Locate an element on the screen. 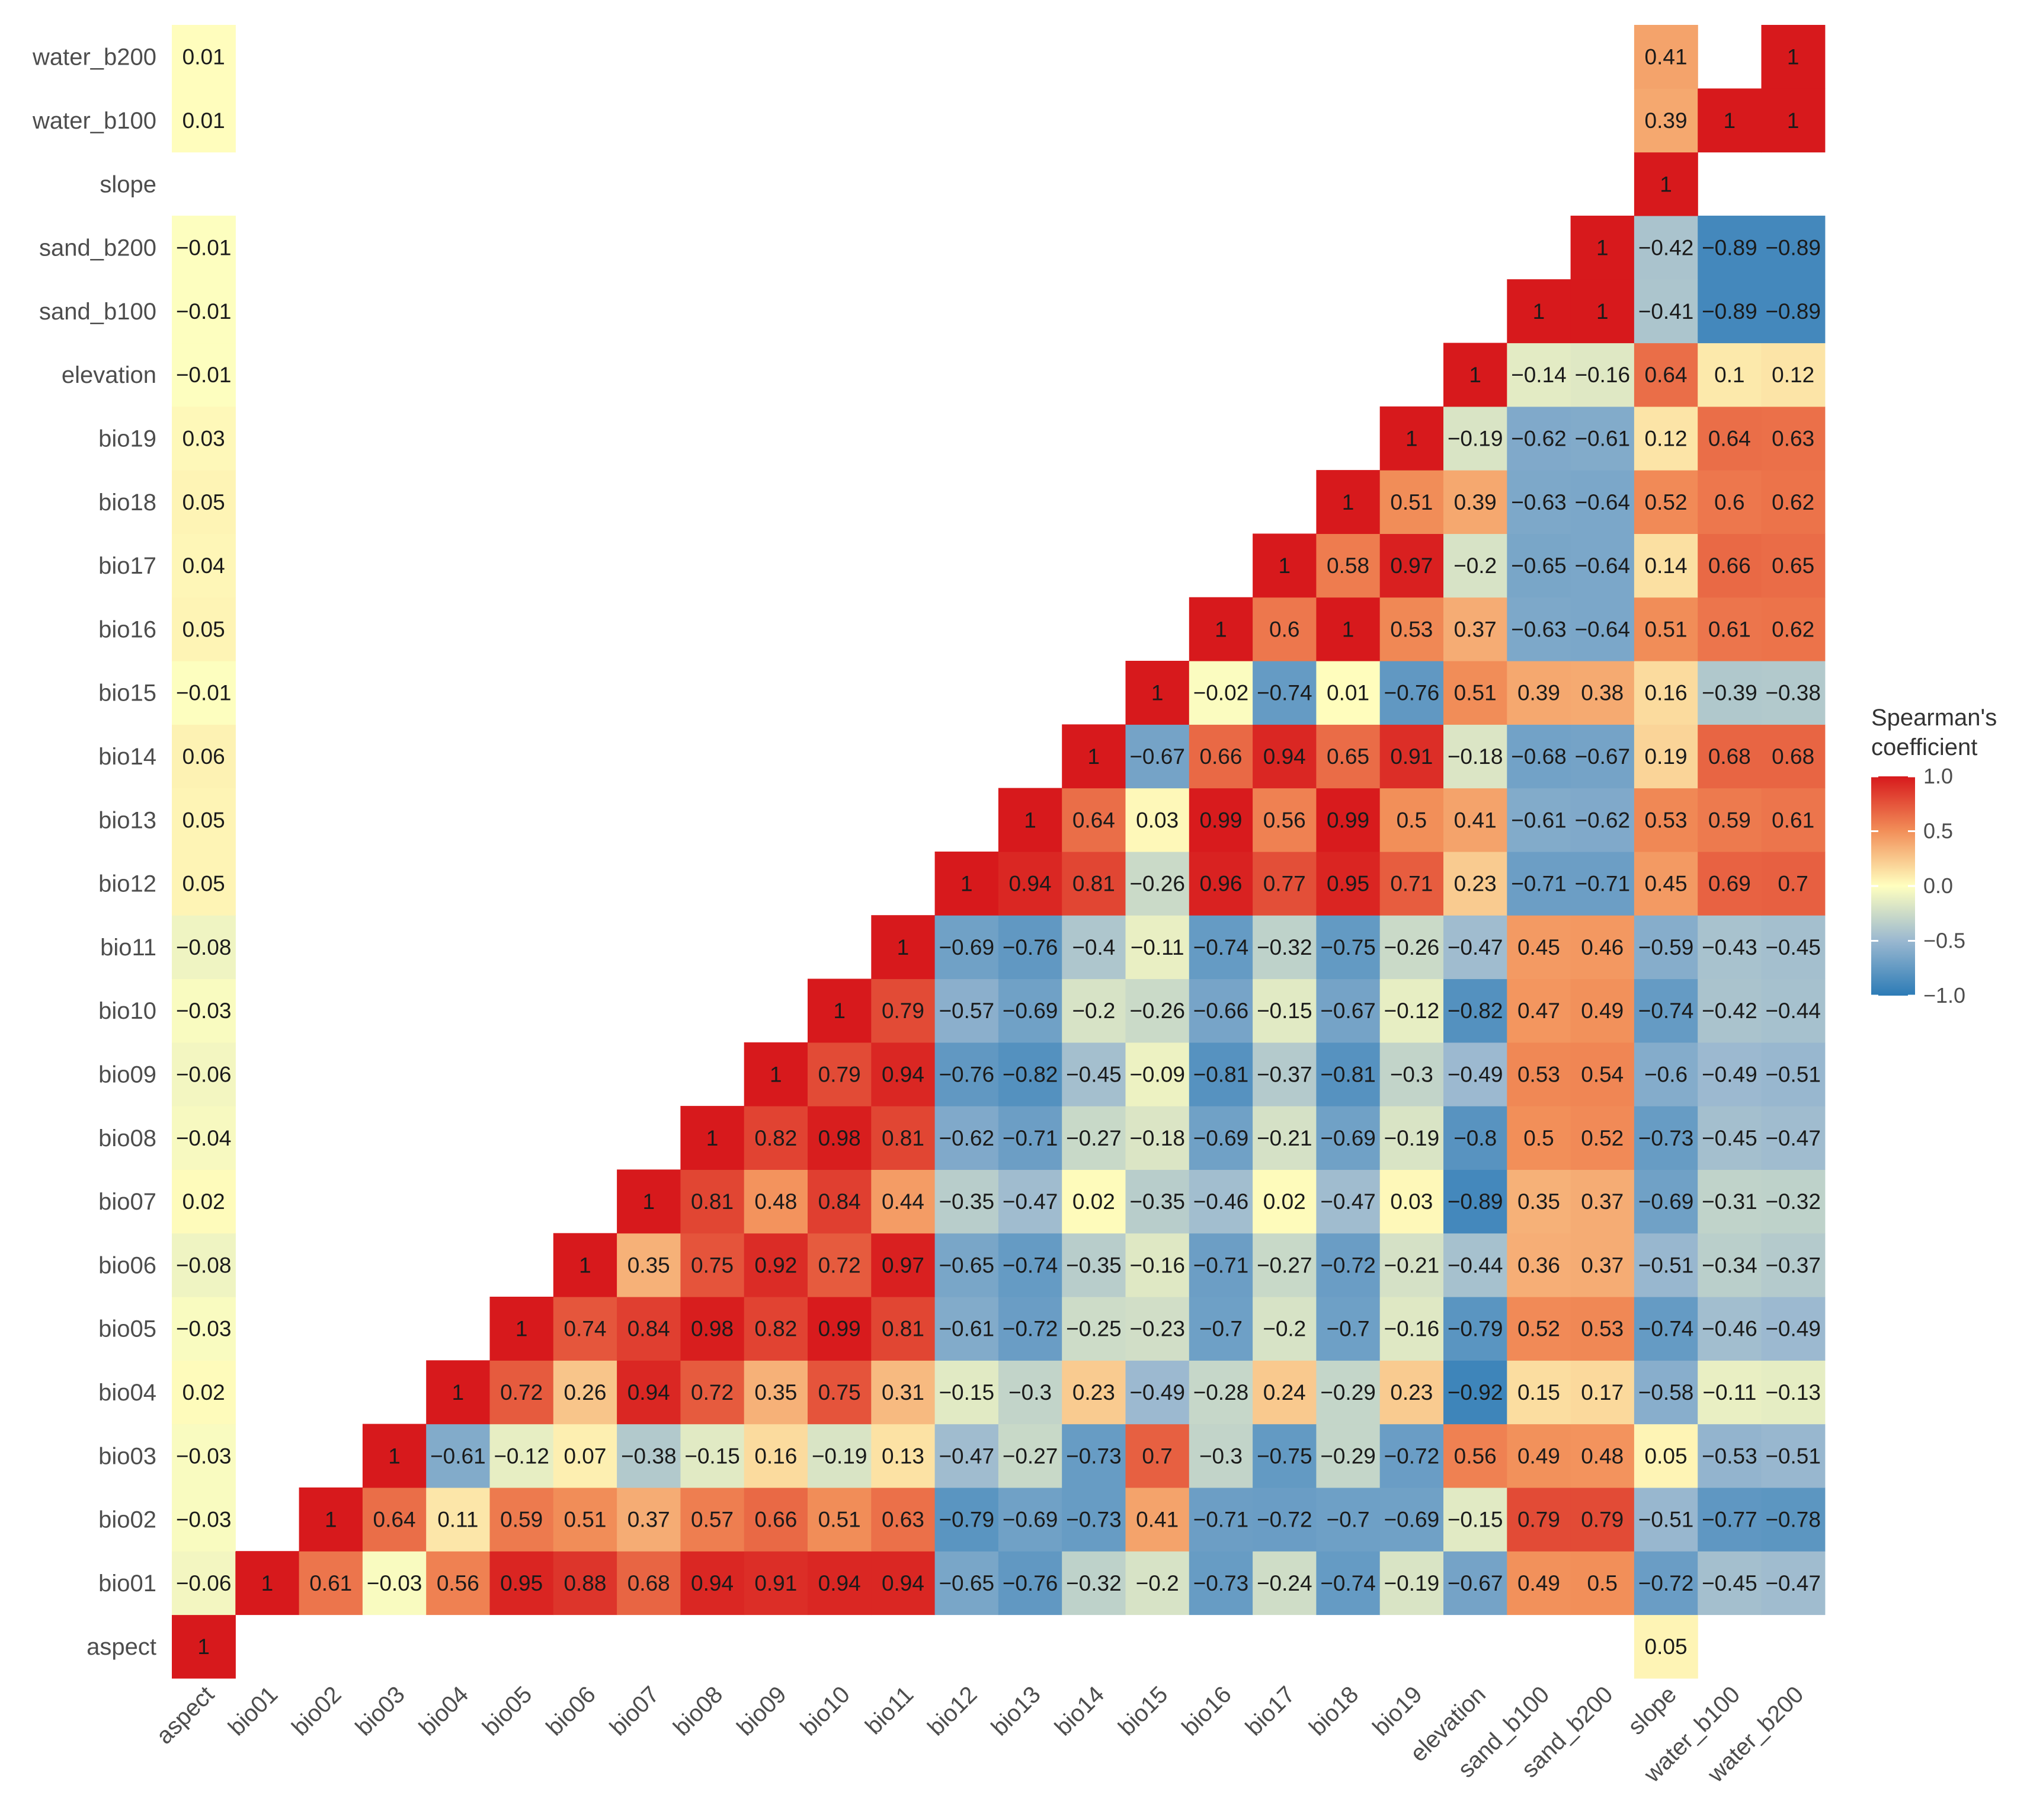  cell-value-label: 0.03 is located at coordinates (1157, 820).